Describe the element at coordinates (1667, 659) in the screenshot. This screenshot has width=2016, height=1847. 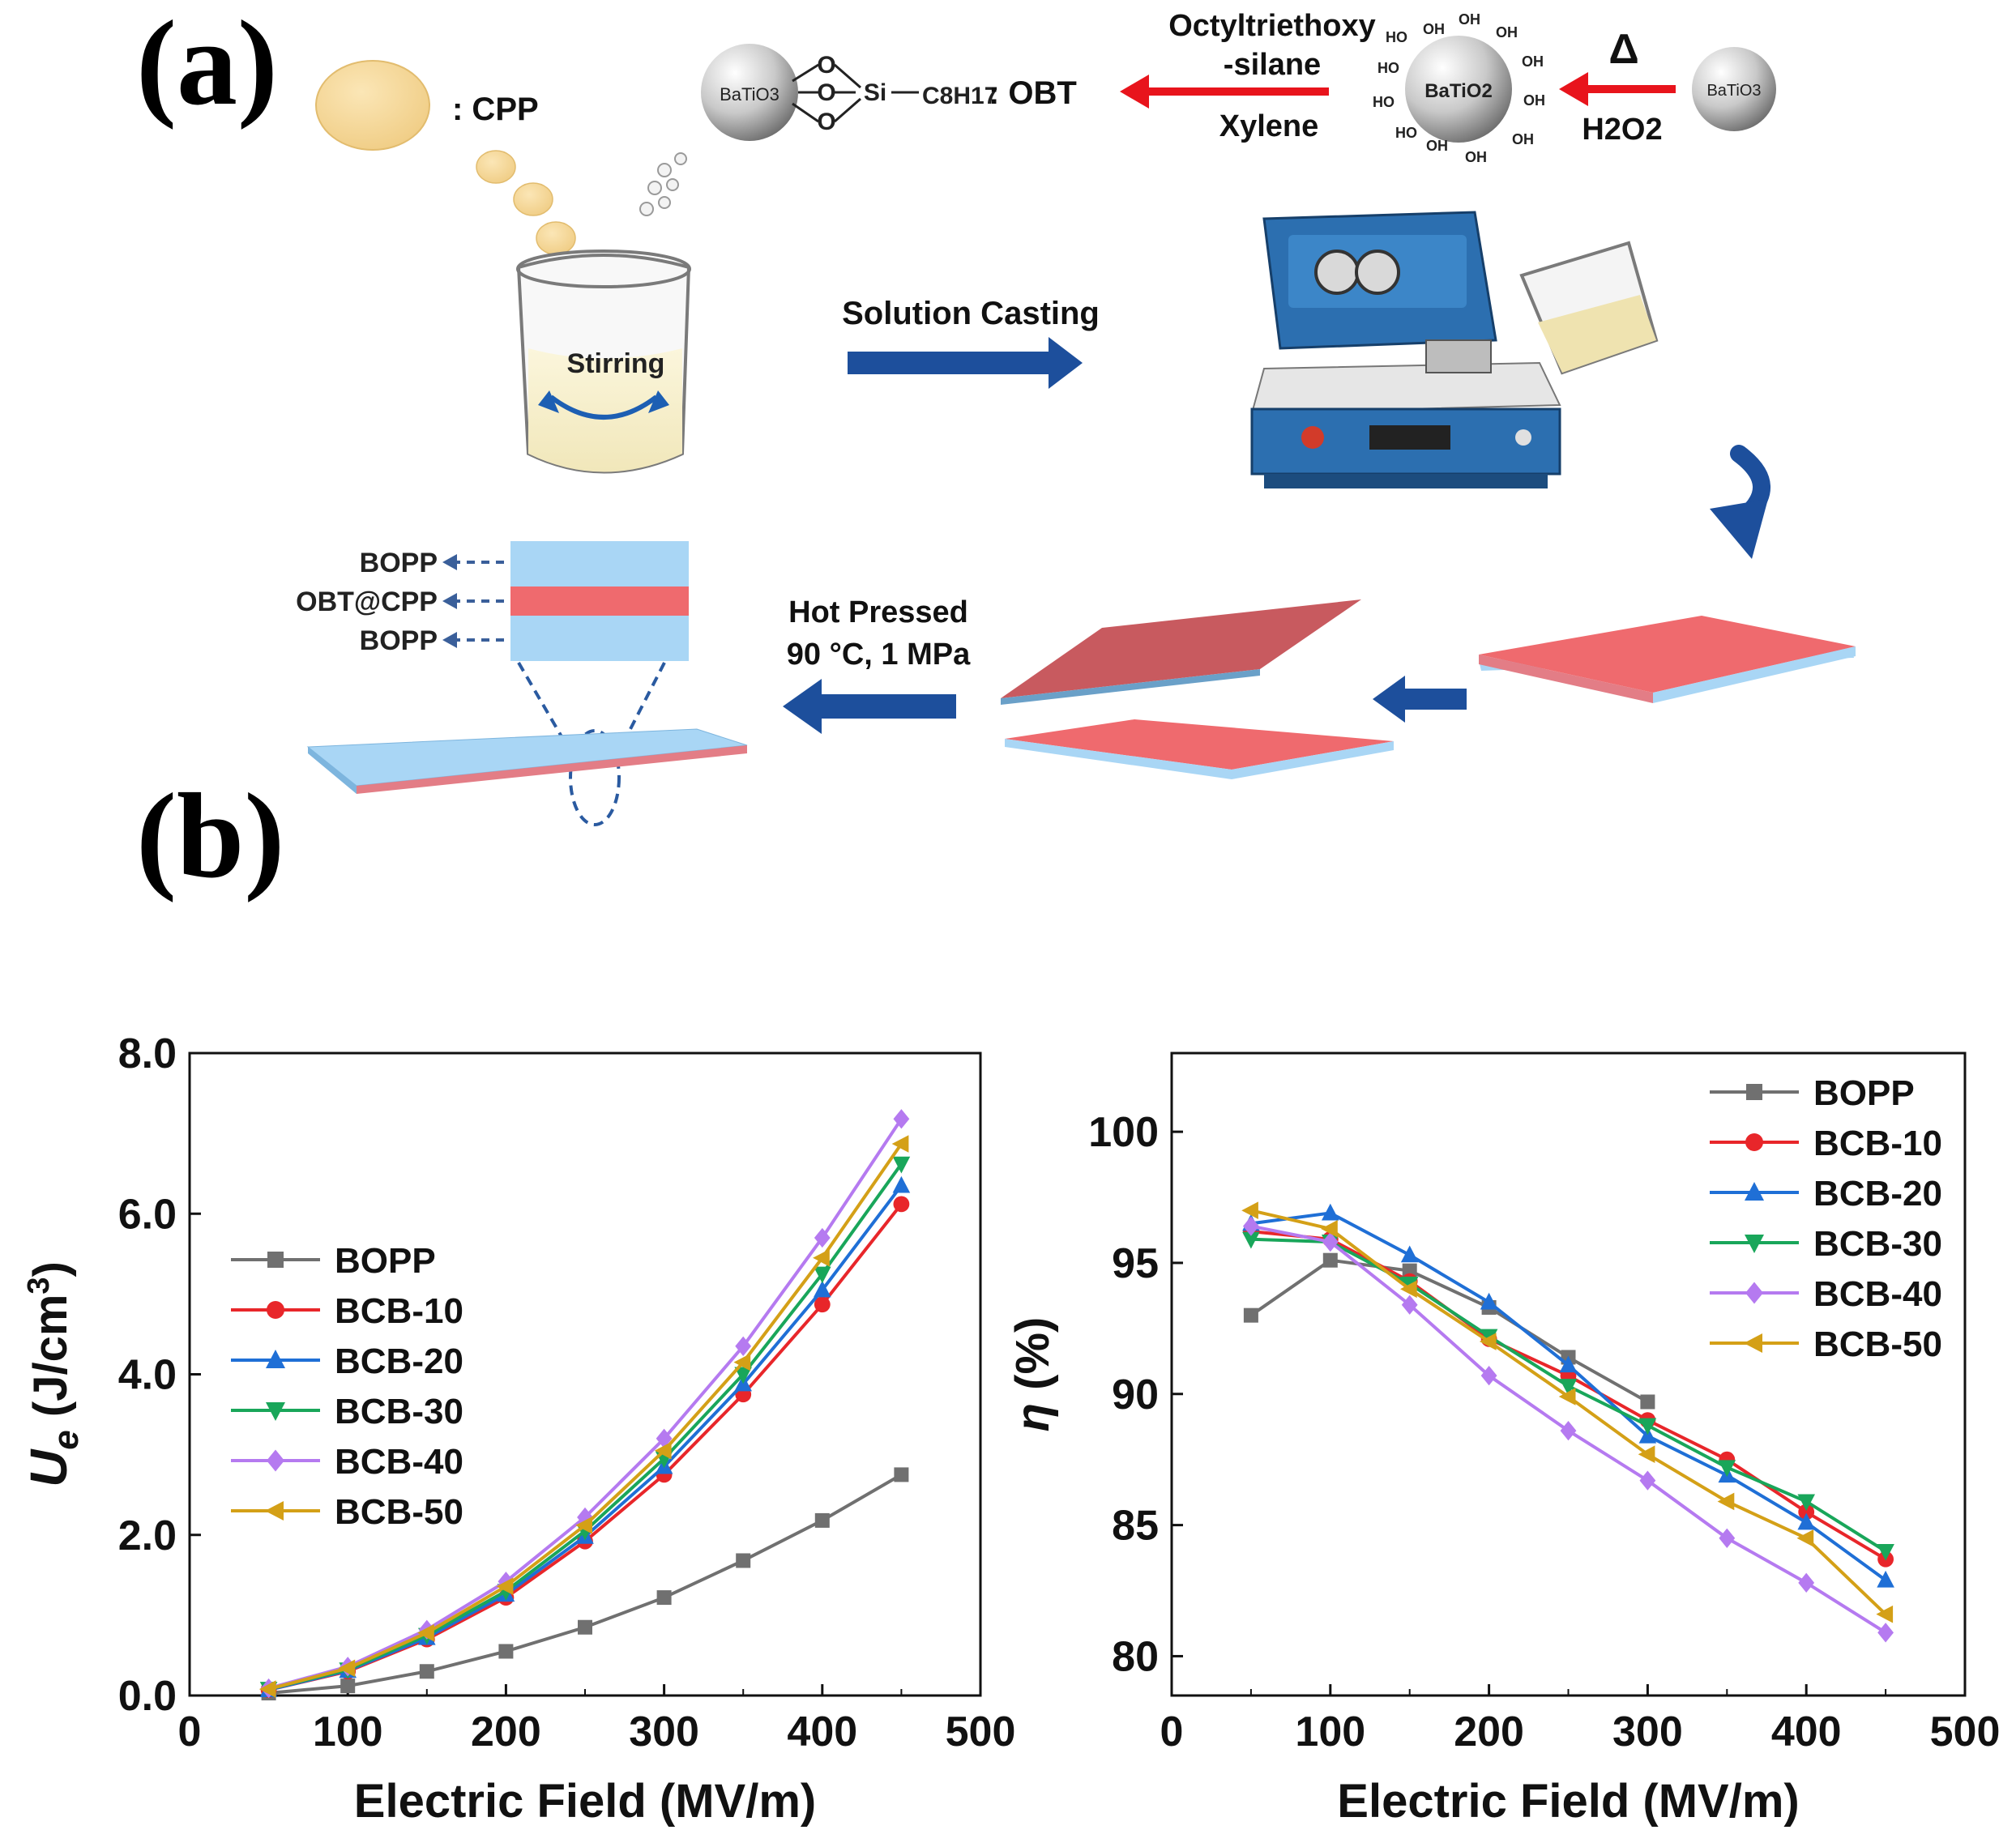
I see `cast-film-icon` at that location.